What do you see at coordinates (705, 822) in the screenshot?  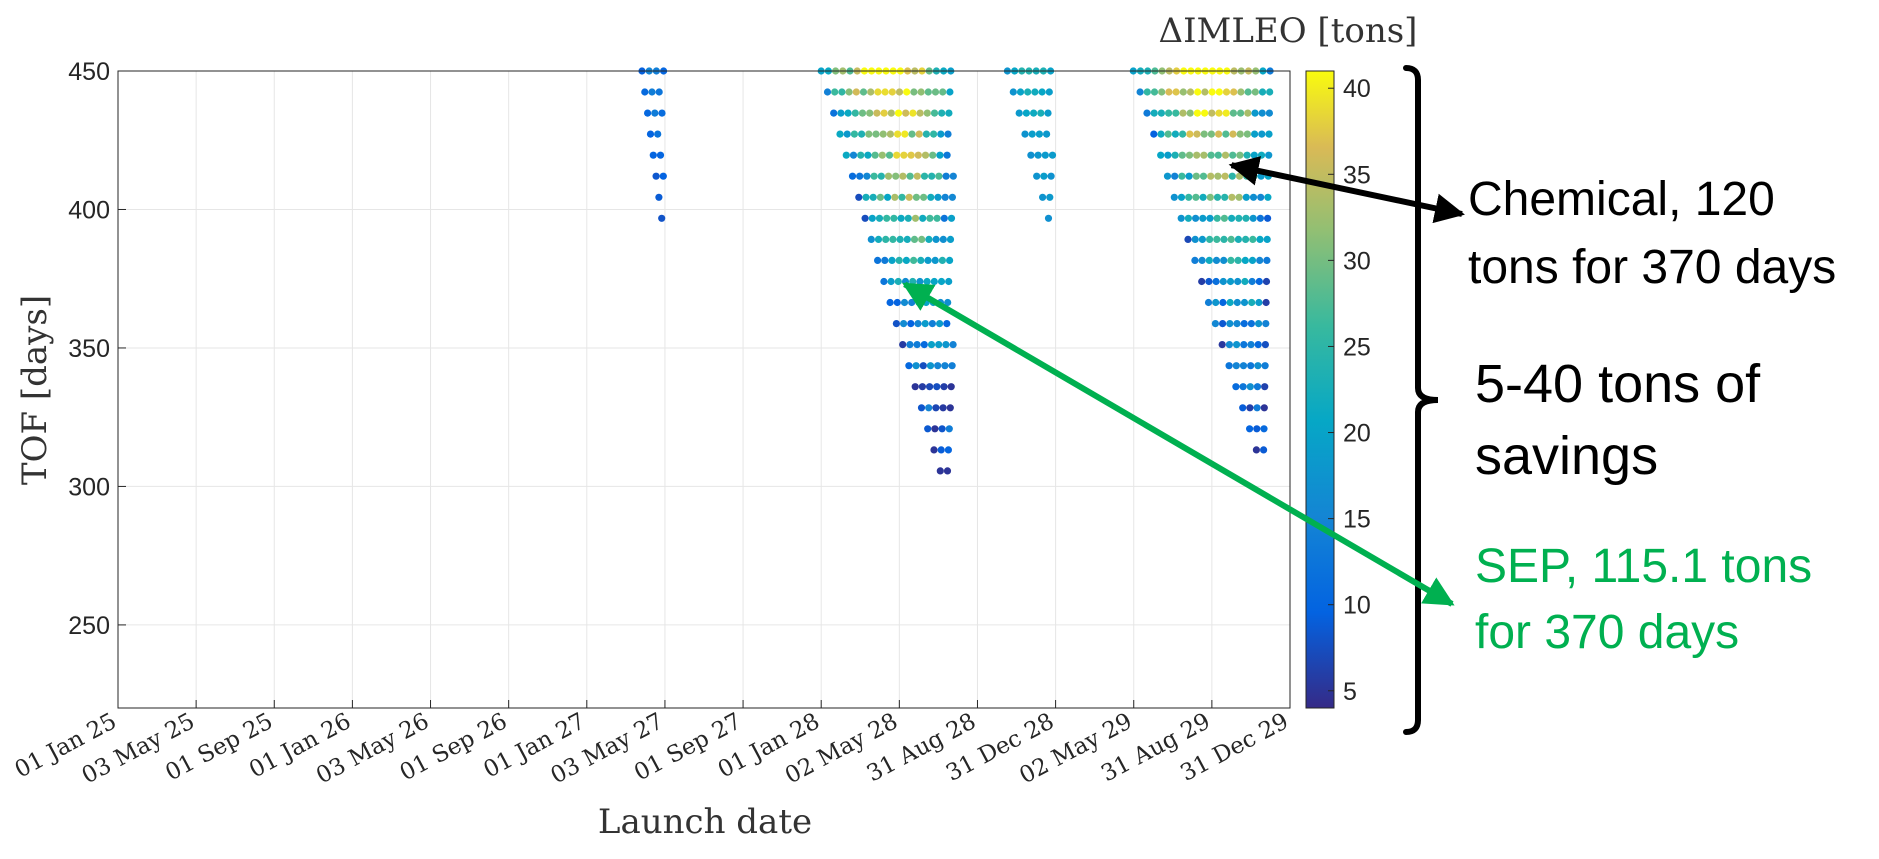 I see `x-axis-label: Launch date` at bounding box center [705, 822].